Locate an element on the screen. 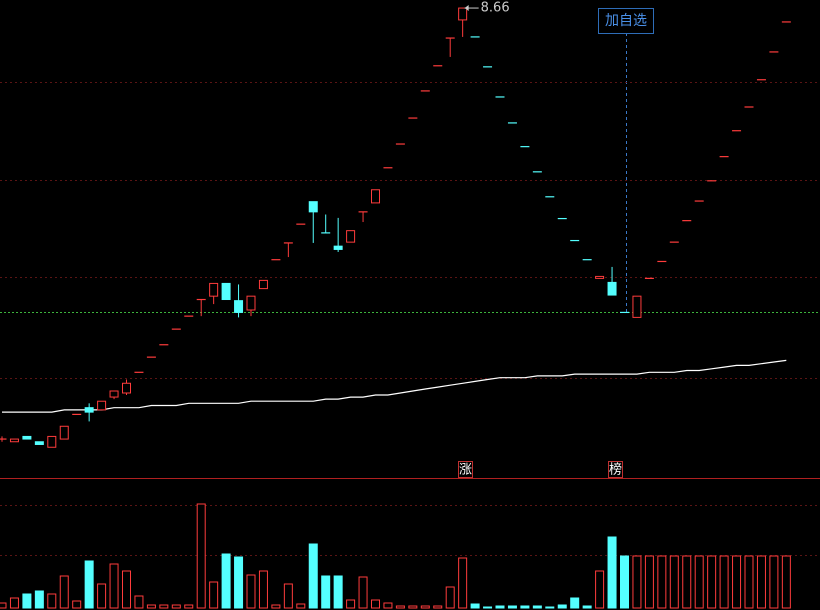 This screenshot has width=820, height=610. marker-label: 榜 is located at coordinates (615, 470).